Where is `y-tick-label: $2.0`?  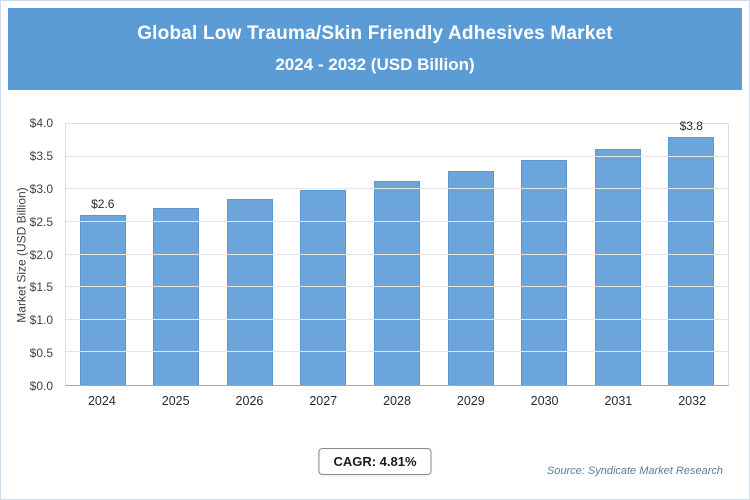
y-tick-label: $2.0 is located at coordinates (41, 254).